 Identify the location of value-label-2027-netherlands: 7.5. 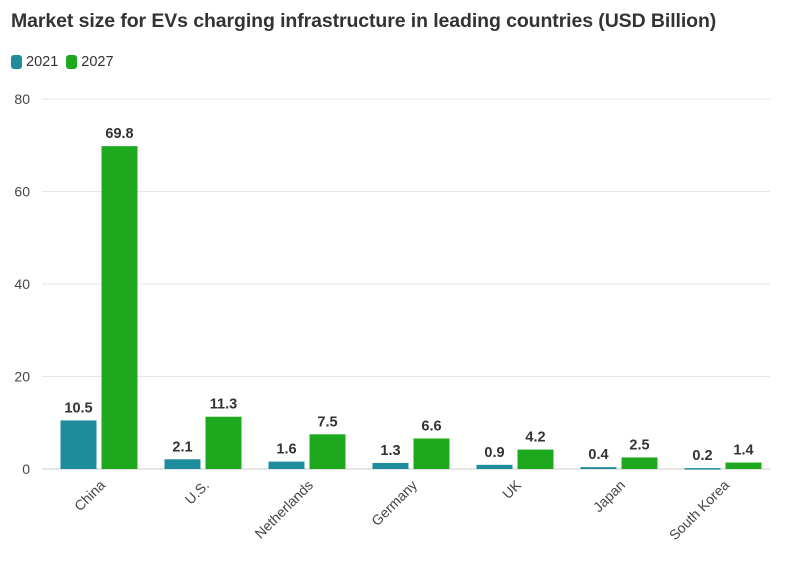
(327, 422).